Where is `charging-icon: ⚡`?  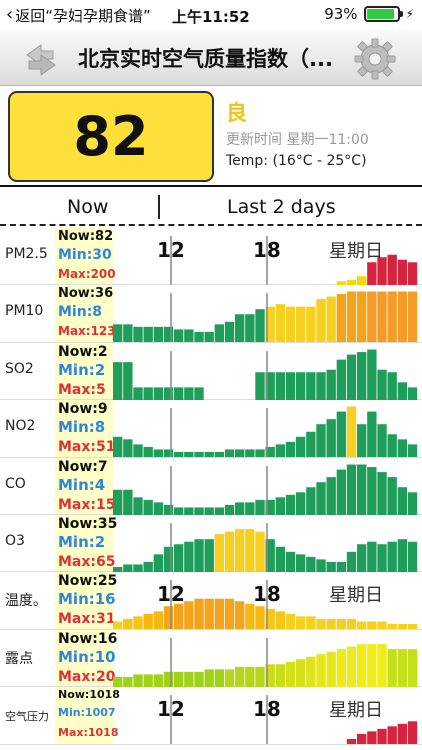
charging-icon: ⚡ is located at coordinates (409, 14).